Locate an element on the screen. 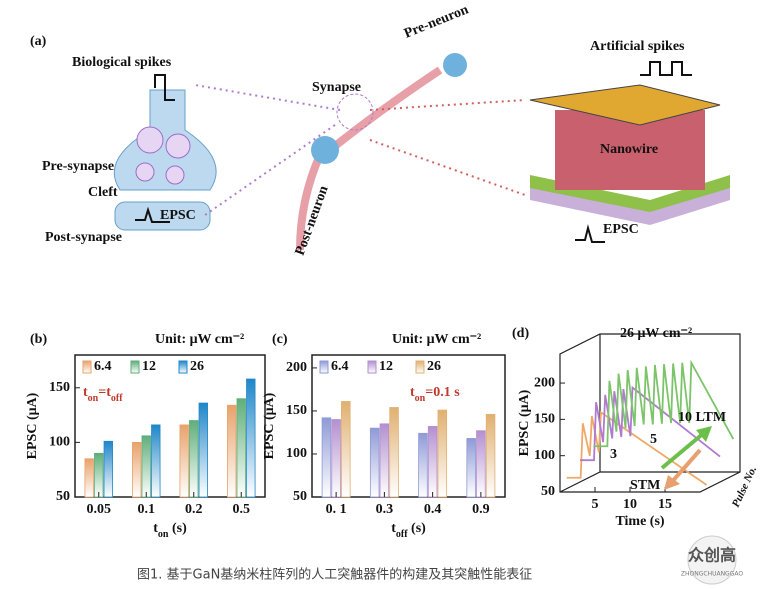  annotation: 3 is located at coordinates (613, 454).